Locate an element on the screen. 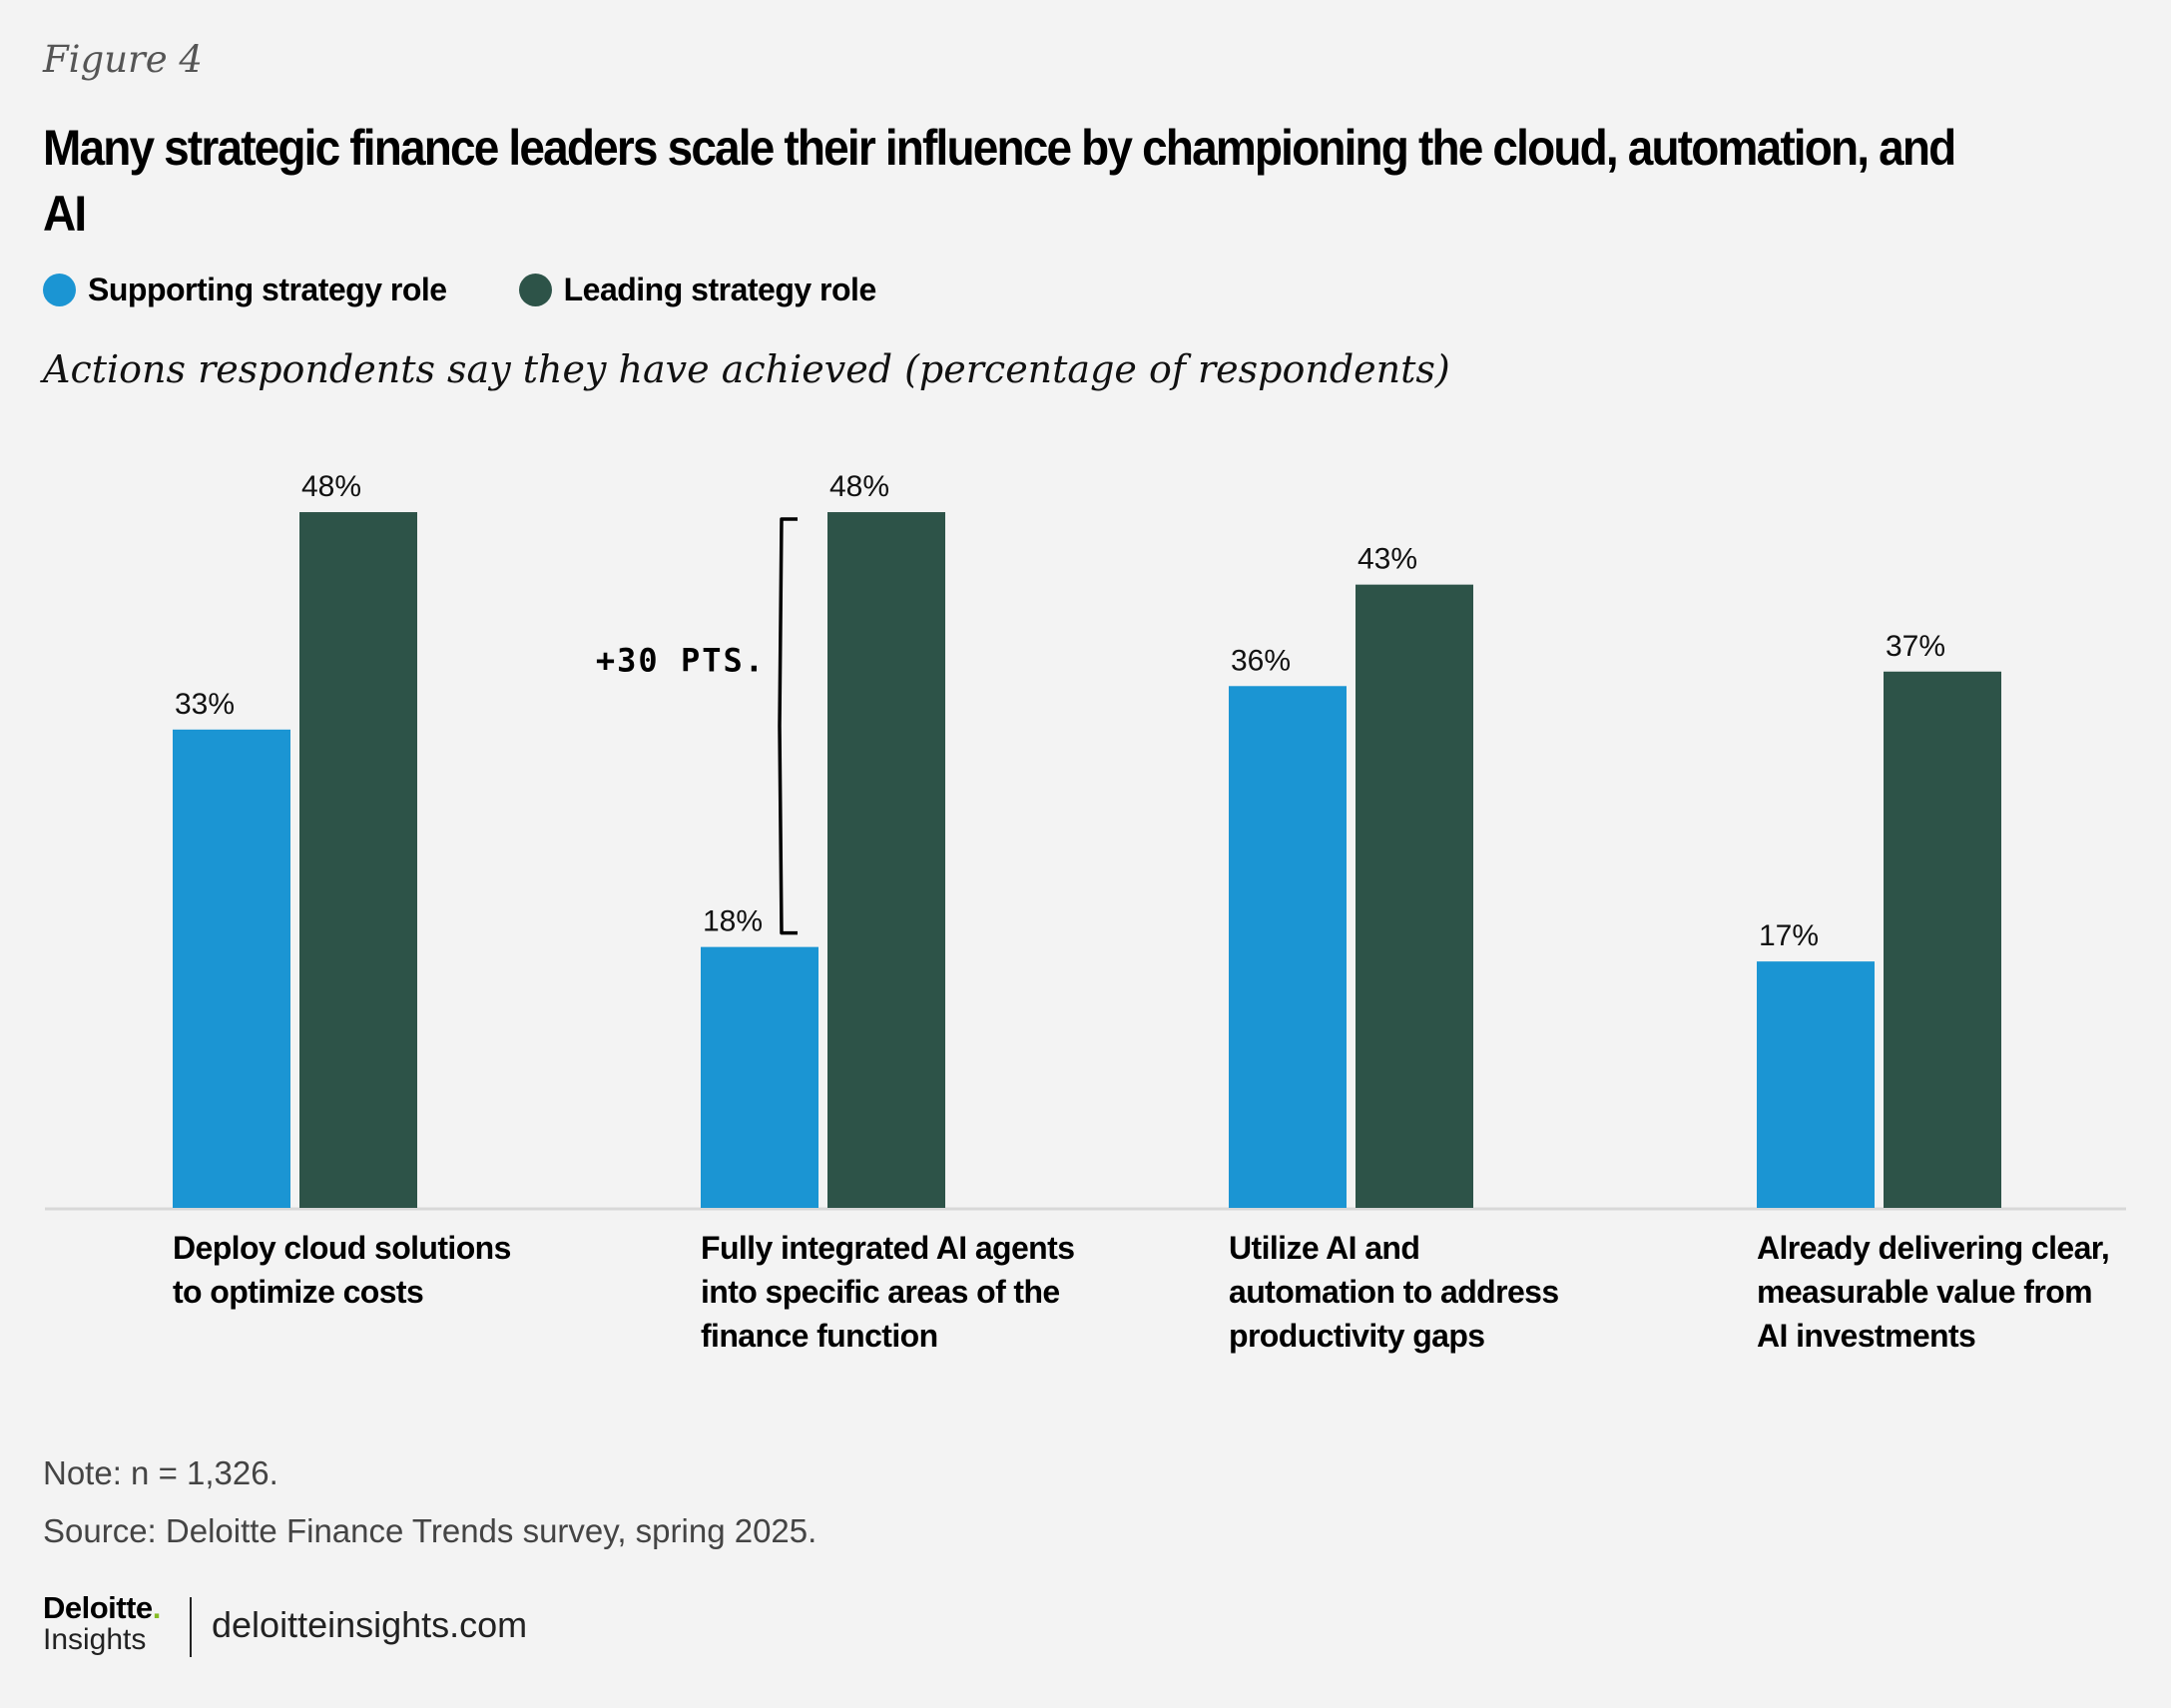 This screenshot has width=2171, height=1708. legend-swatch-leading is located at coordinates (535, 290).